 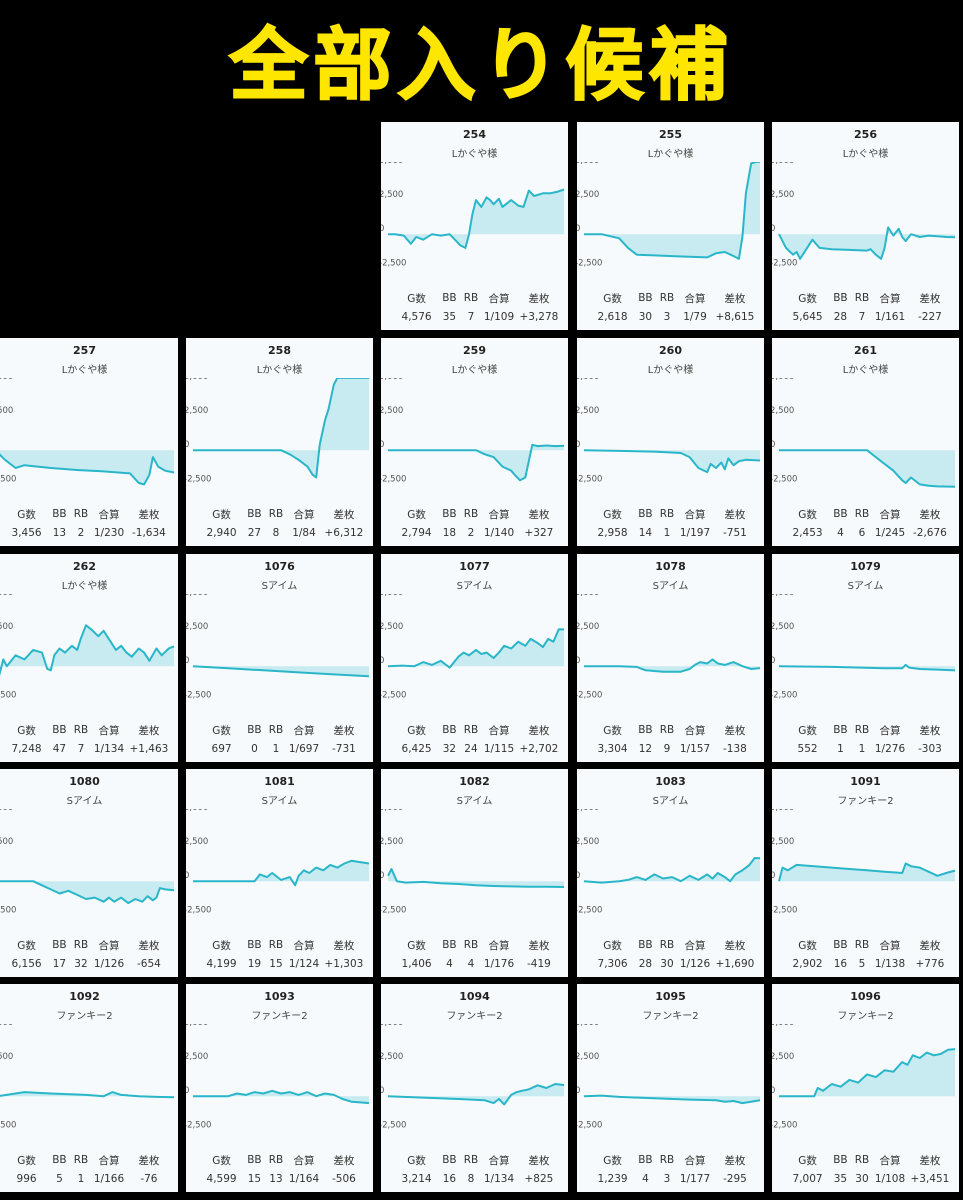 I want to click on stats-table: G数 BB RB 合算 差枚 7,007 35 30 1/108 +3,451, so click(x=869, y=1170).